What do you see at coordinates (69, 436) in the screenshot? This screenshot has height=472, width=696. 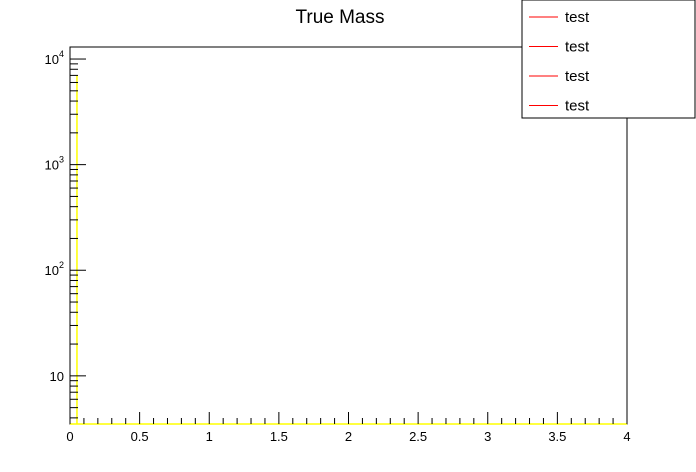 I see `x-tick-label: 0` at bounding box center [69, 436].